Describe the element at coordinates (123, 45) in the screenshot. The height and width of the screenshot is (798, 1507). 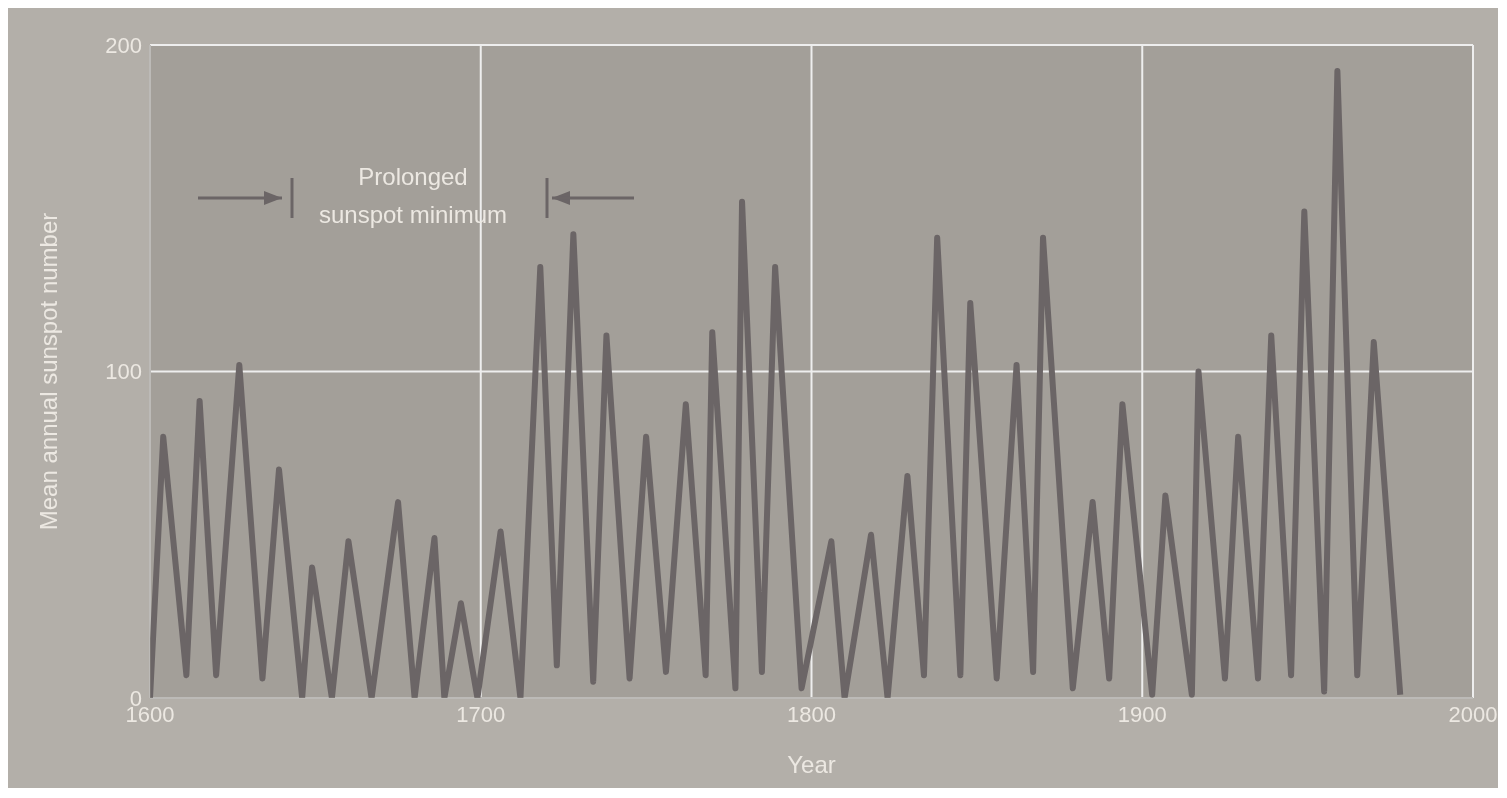
I see `y-tick-label: 200` at that location.